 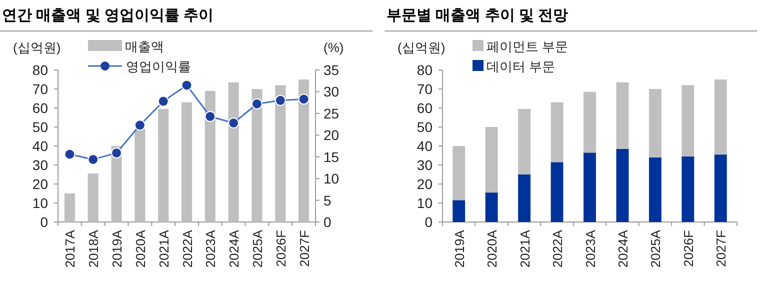 What do you see at coordinates (332, 70) in the screenshot?
I see `y2-tick-label: 35` at bounding box center [332, 70].